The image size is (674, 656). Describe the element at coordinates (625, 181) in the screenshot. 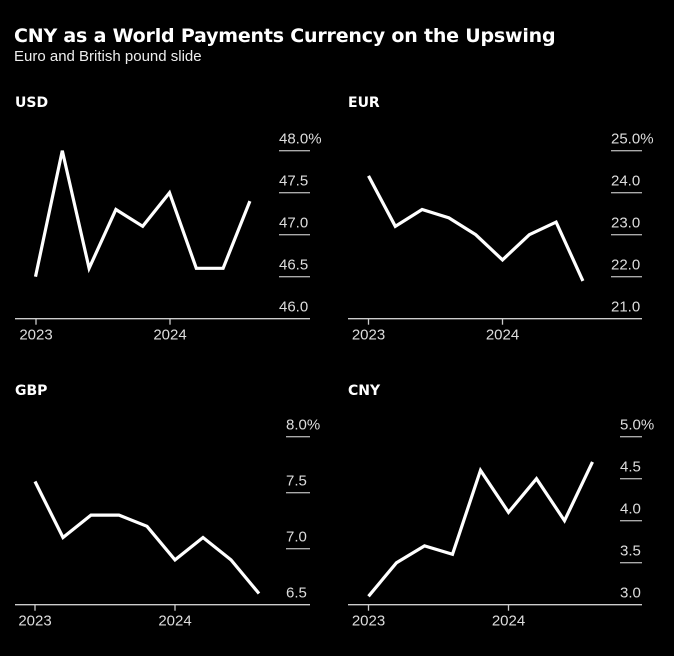

I see `eur-y-tick-label: 24.0` at that location.